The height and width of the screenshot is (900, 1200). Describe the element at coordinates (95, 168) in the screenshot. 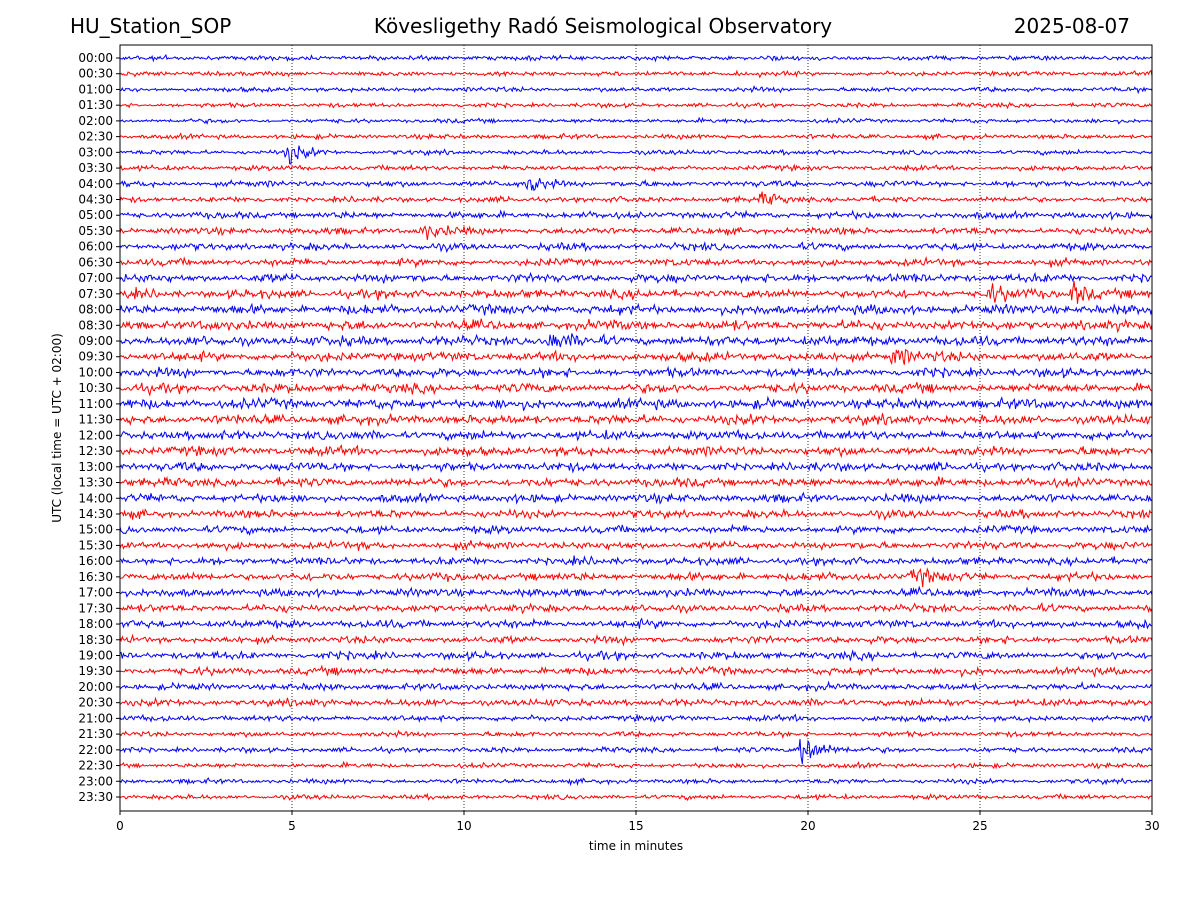

I see `y-tick-label: 03:30` at that location.